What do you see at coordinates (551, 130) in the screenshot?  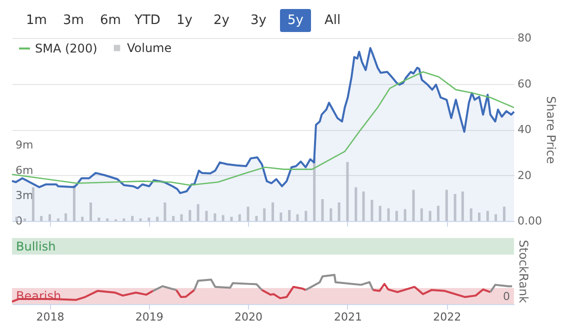 I see `y-axis-title: Share Price` at bounding box center [551, 130].